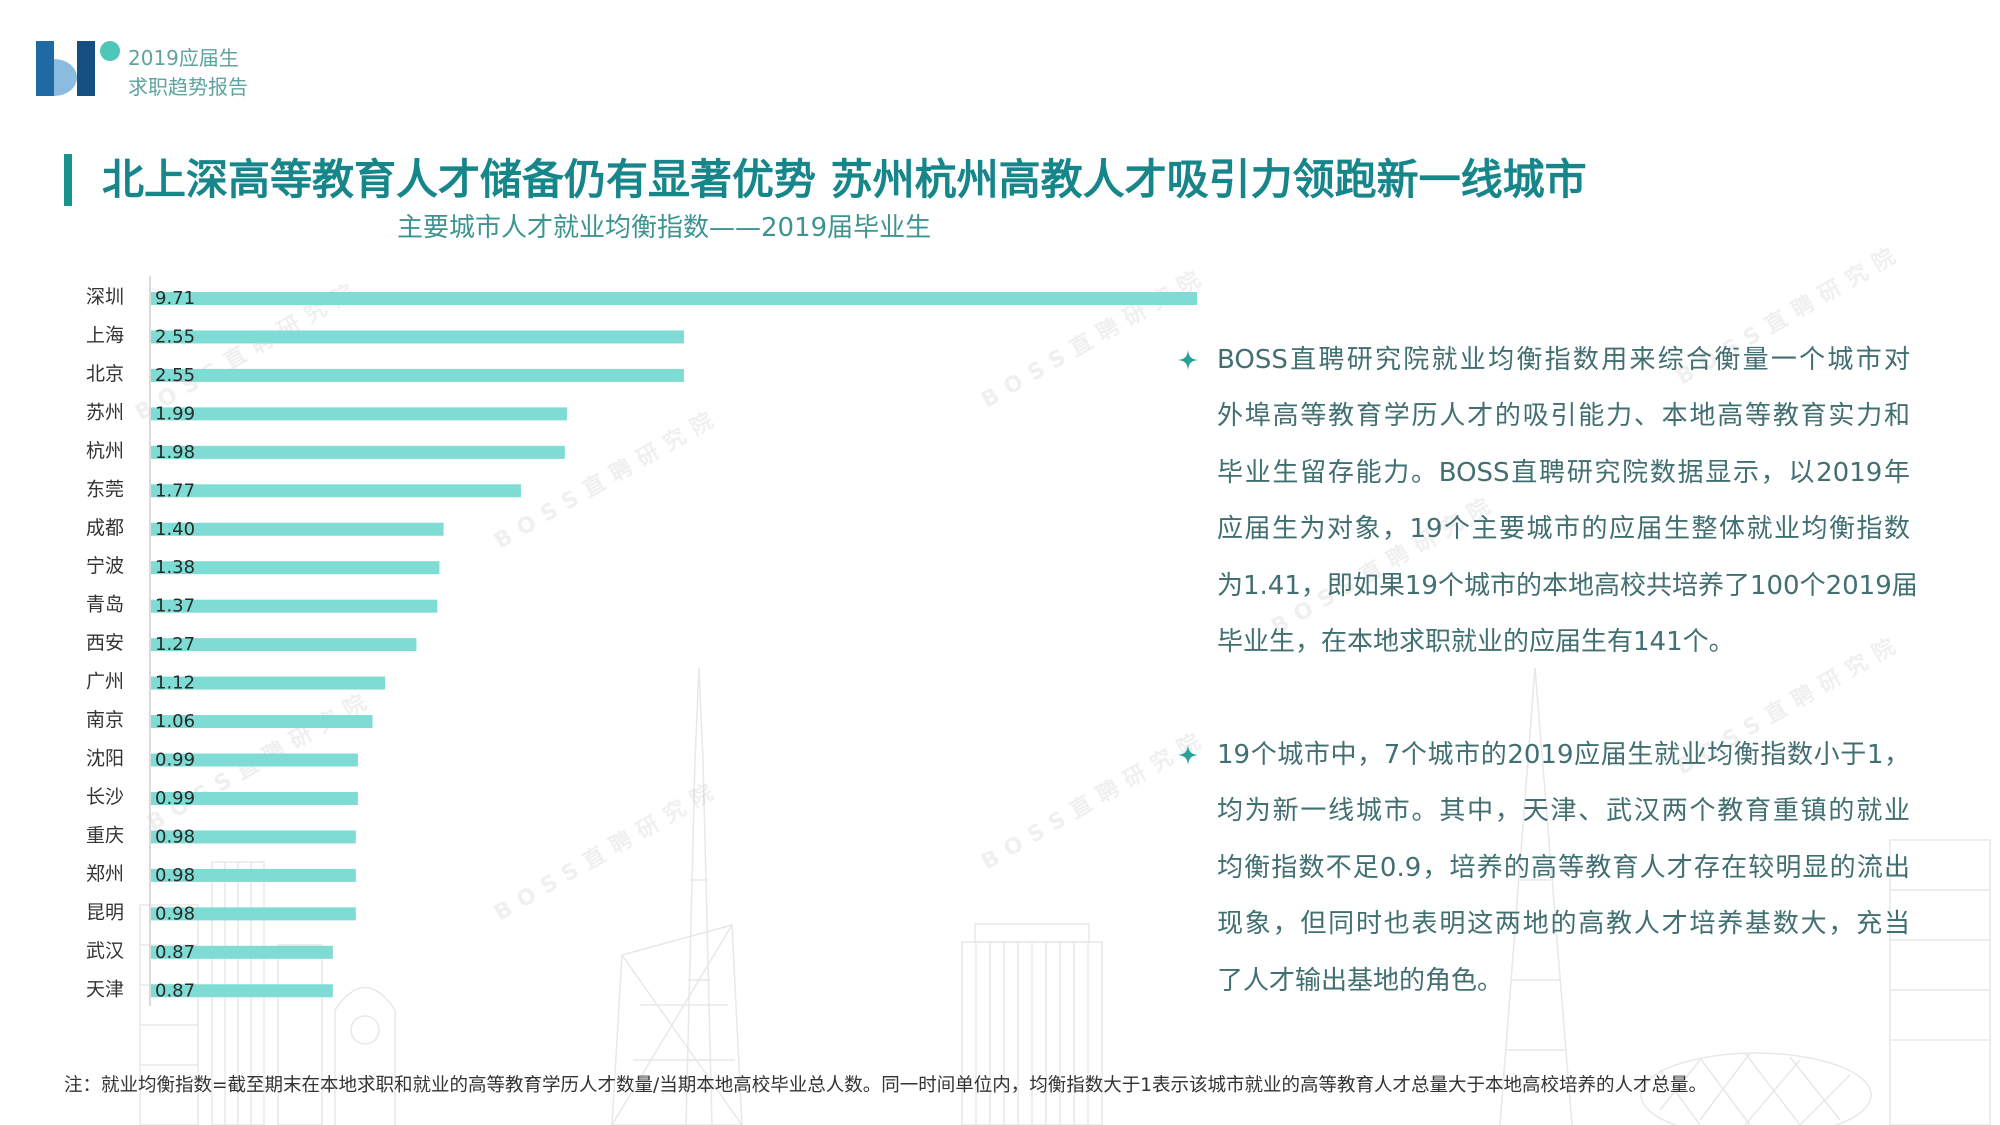 The height and width of the screenshot is (1125, 2000). I want to click on category-label: 长沙, so click(105, 797).